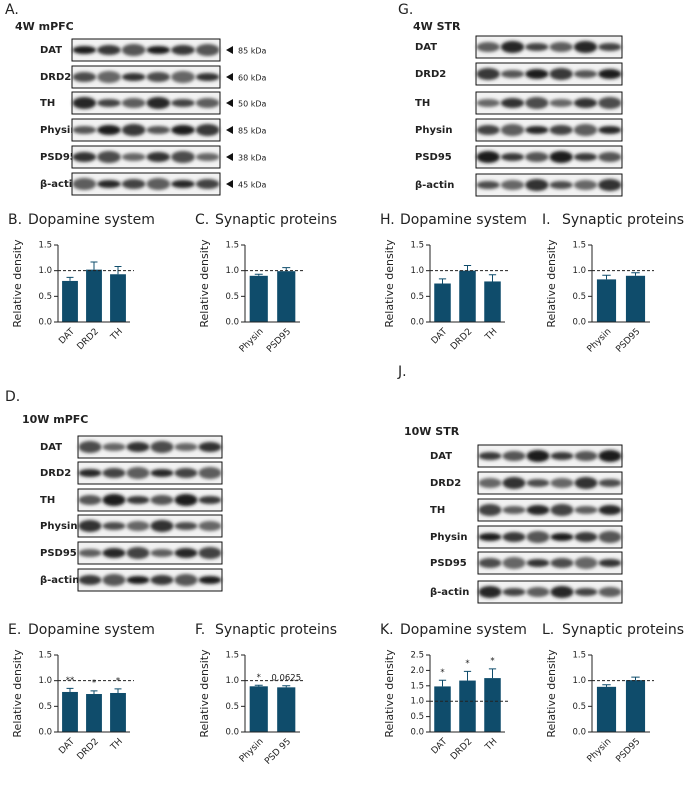  What do you see at coordinates (259, 678) in the screenshot?
I see `significance-label: *` at bounding box center [259, 678].